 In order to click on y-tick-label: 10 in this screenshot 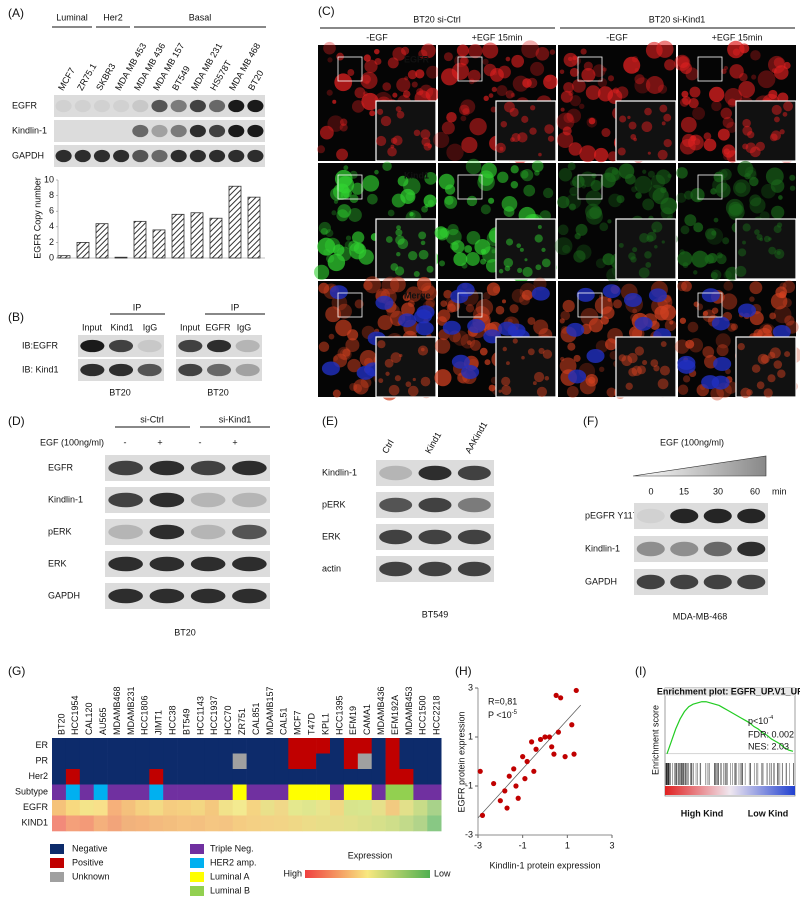, I will do `click(49, 179)`.